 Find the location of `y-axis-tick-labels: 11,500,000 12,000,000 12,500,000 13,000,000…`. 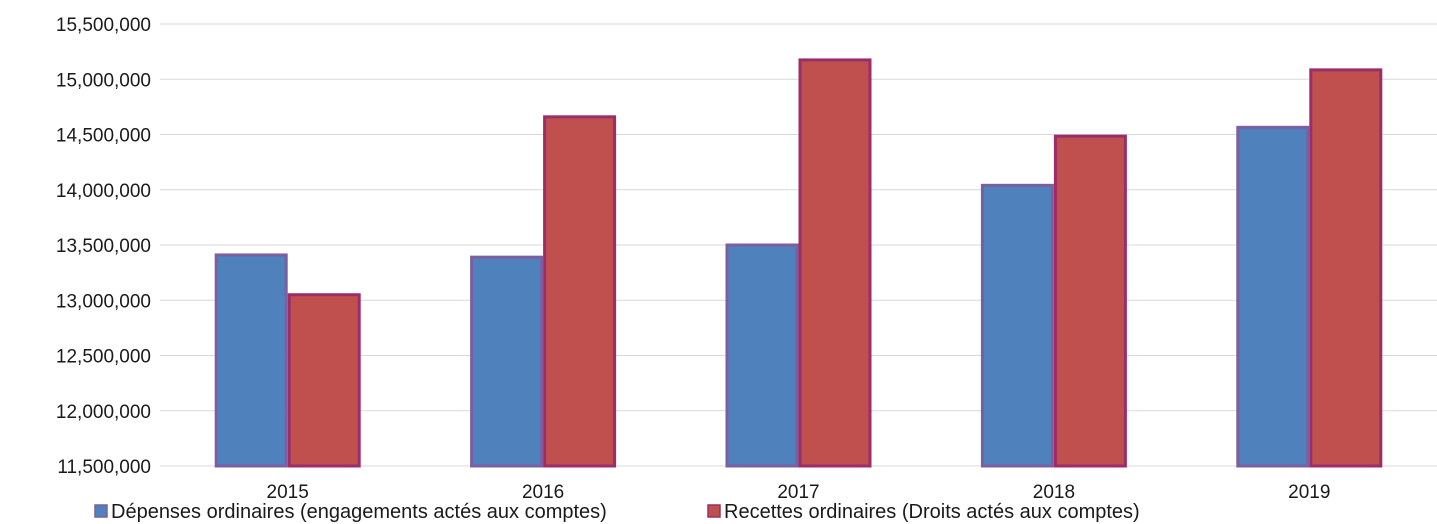

y-axis-tick-labels: 11,500,000 12,000,000 12,500,000 13,000,000… is located at coordinates (103, 246).